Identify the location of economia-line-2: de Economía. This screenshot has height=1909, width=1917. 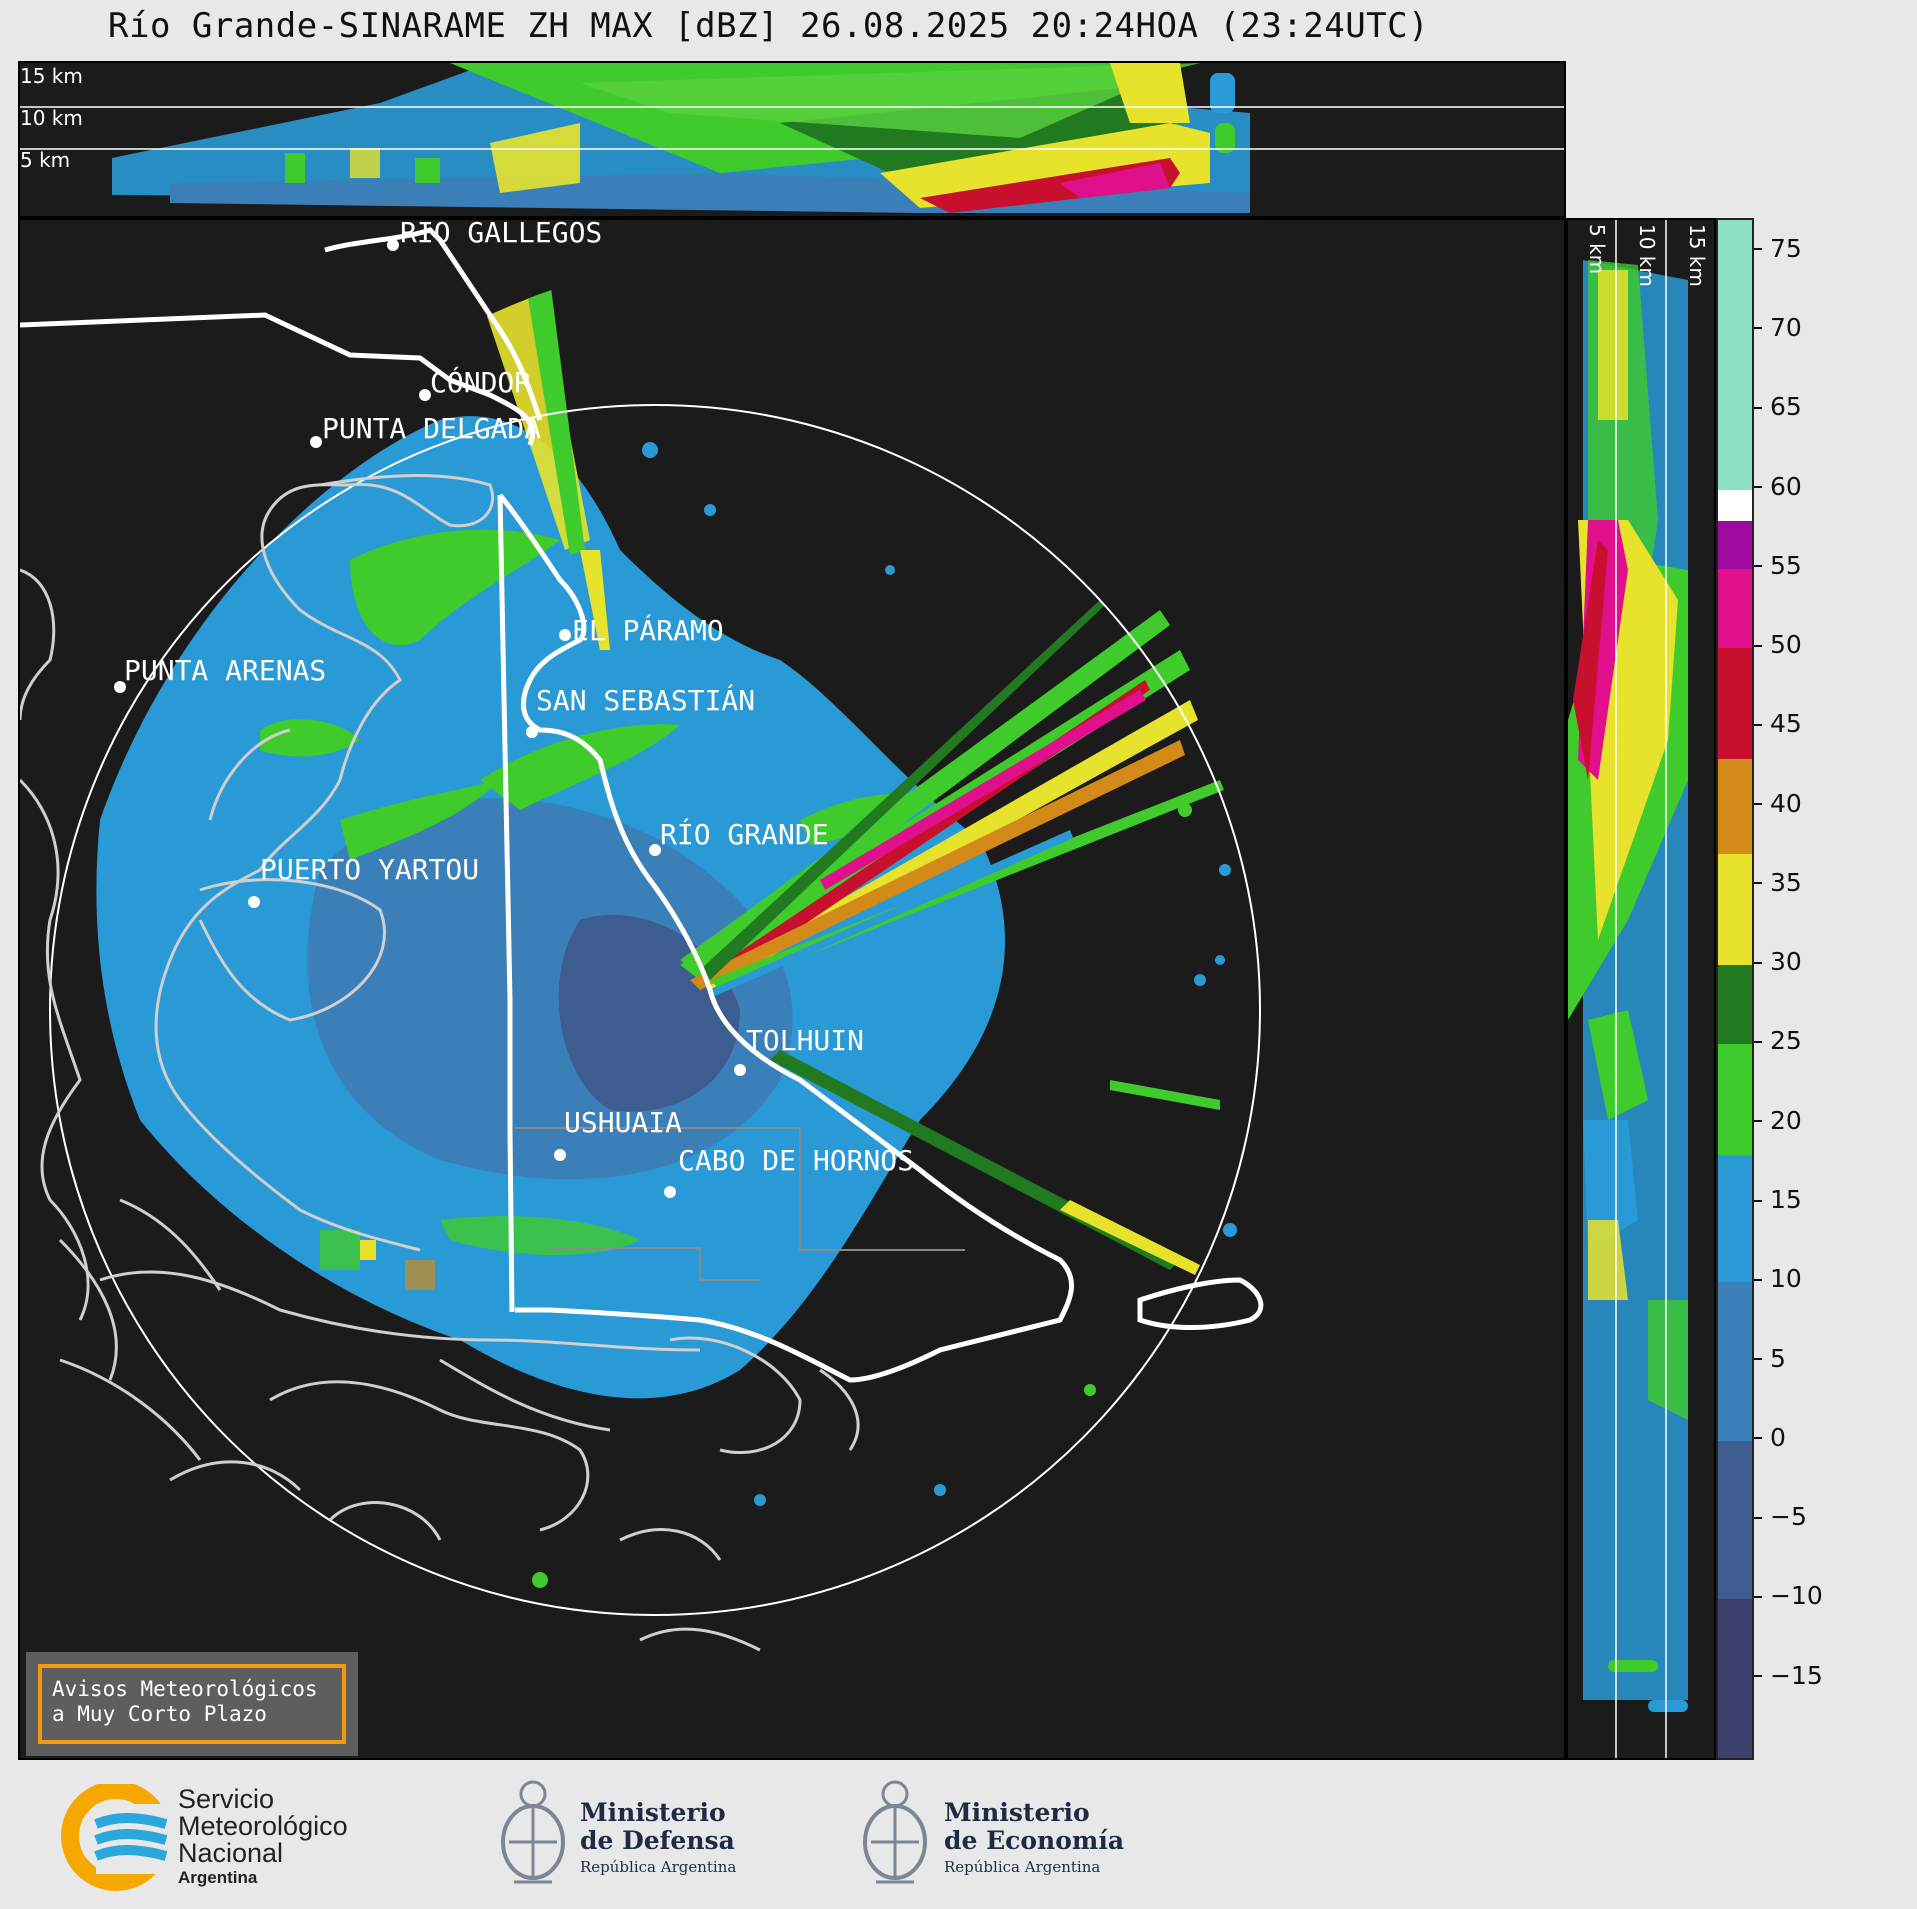
(1034, 1840).